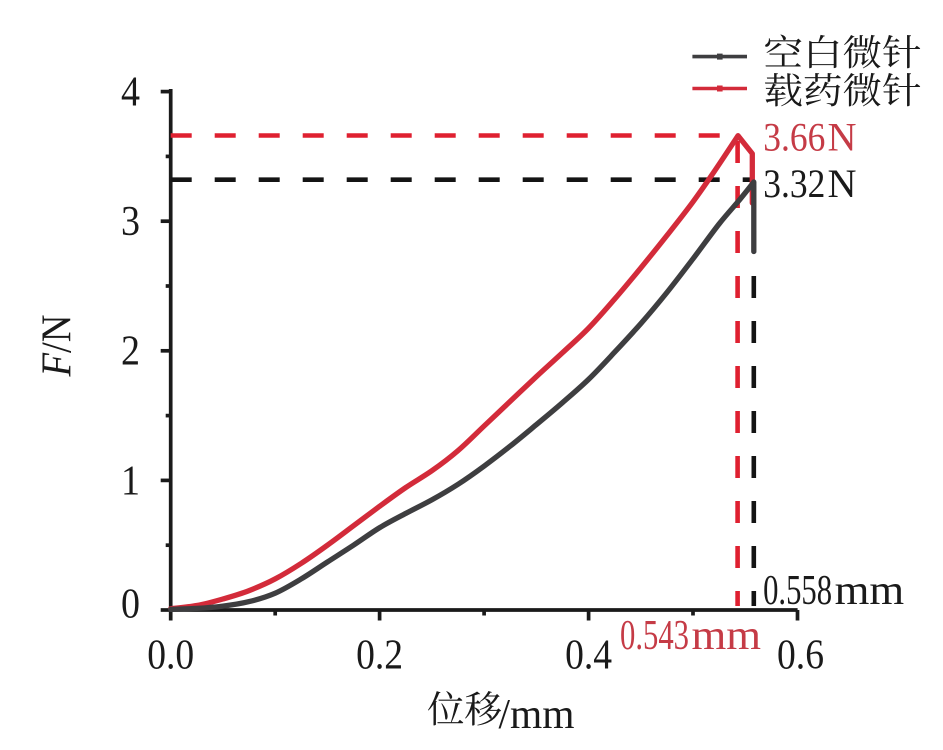 The width and height of the screenshot is (943, 750). I want to click on svg-text: 4, so click(130, 93).